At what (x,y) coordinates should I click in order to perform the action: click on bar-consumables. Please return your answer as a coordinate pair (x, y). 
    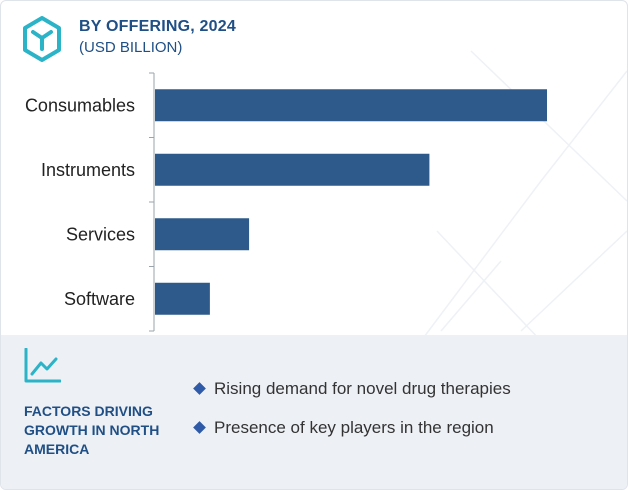
    Looking at the image, I should click on (351, 105).